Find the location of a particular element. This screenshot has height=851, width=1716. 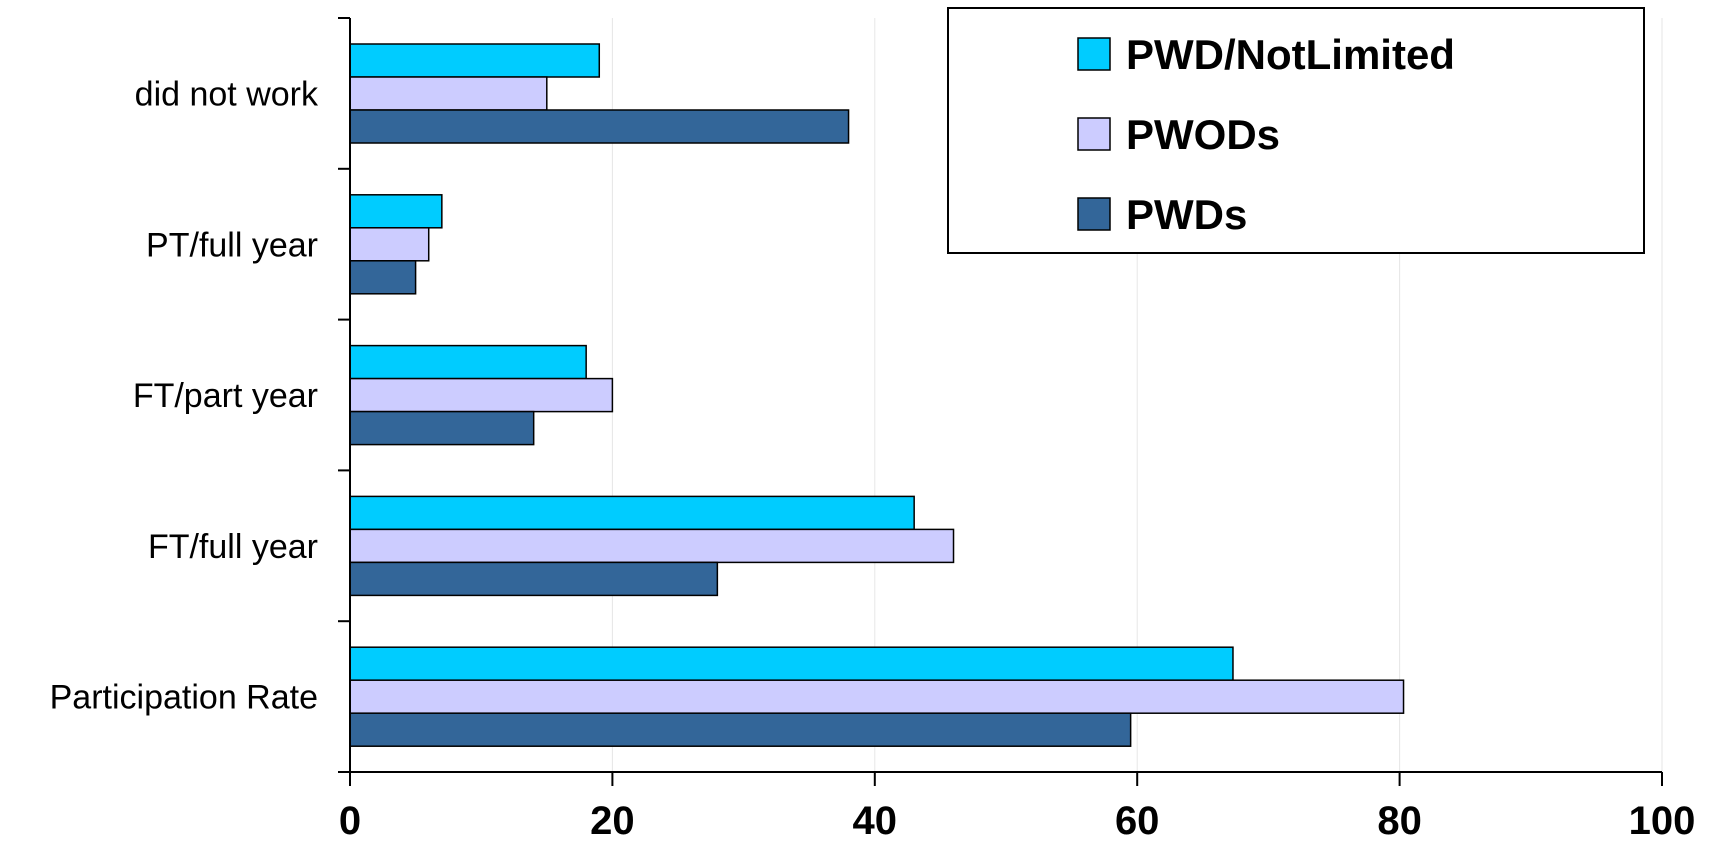

x-tick-label: 0 is located at coordinates (350, 821).